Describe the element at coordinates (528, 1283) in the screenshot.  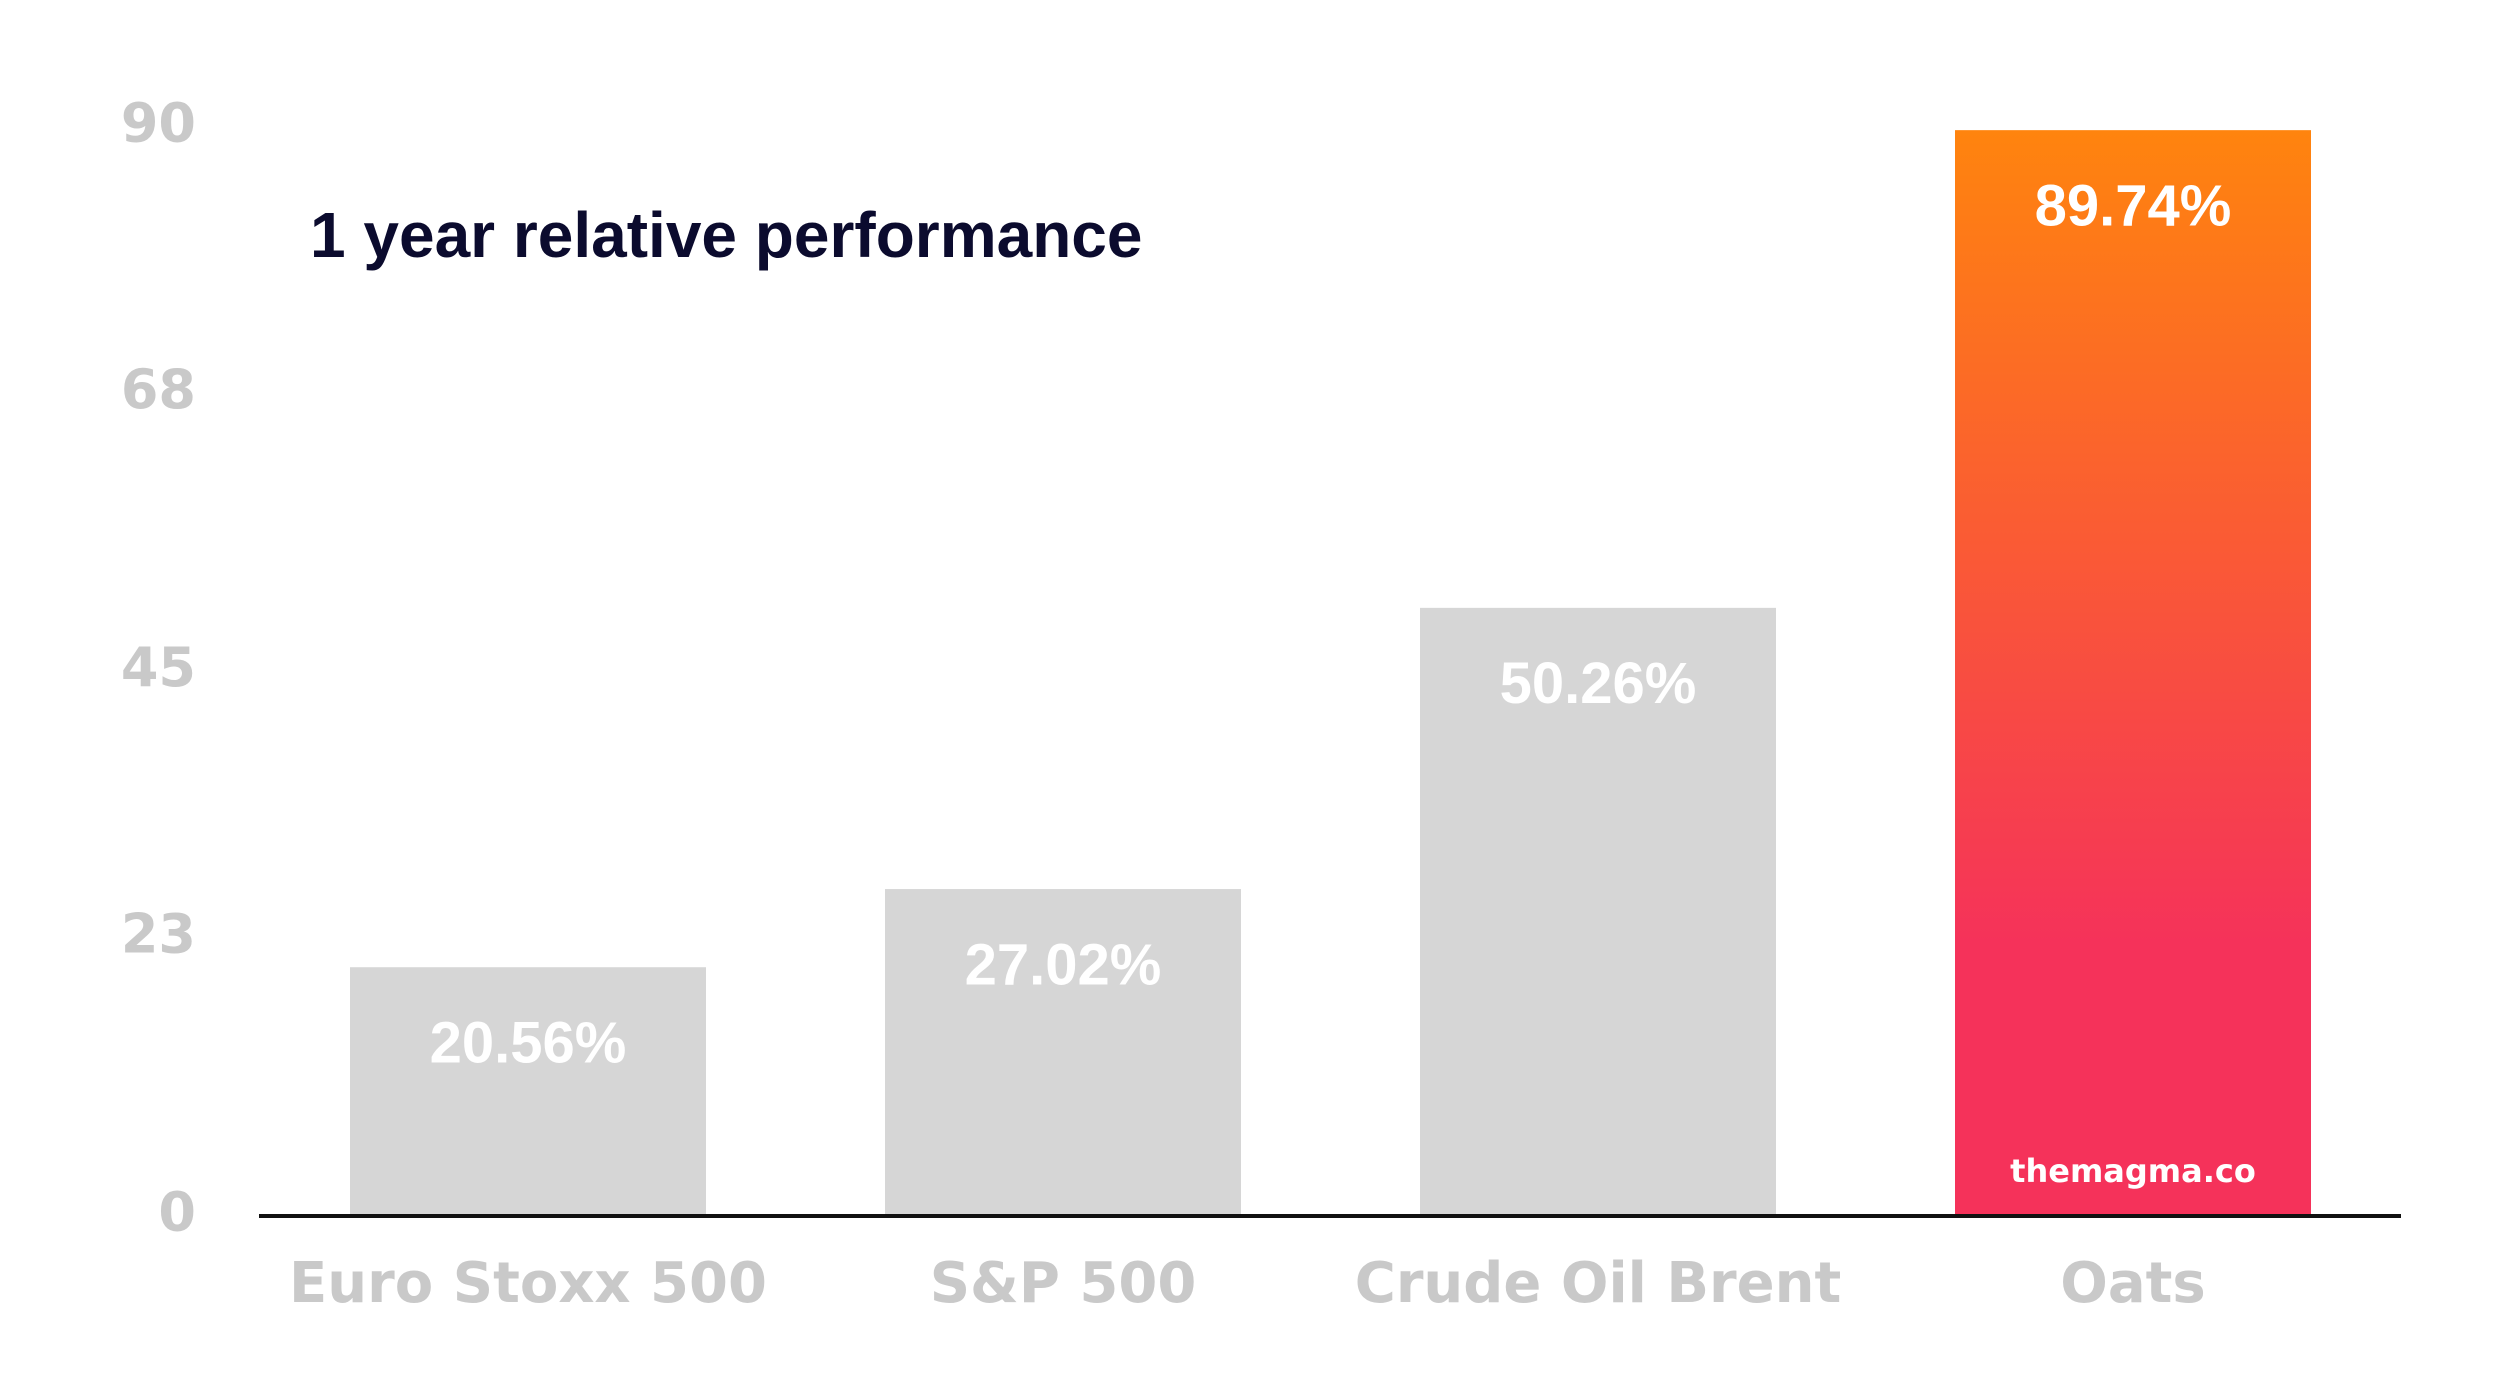
I see `x-tick-label: Euro Stoxx 500` at that location.